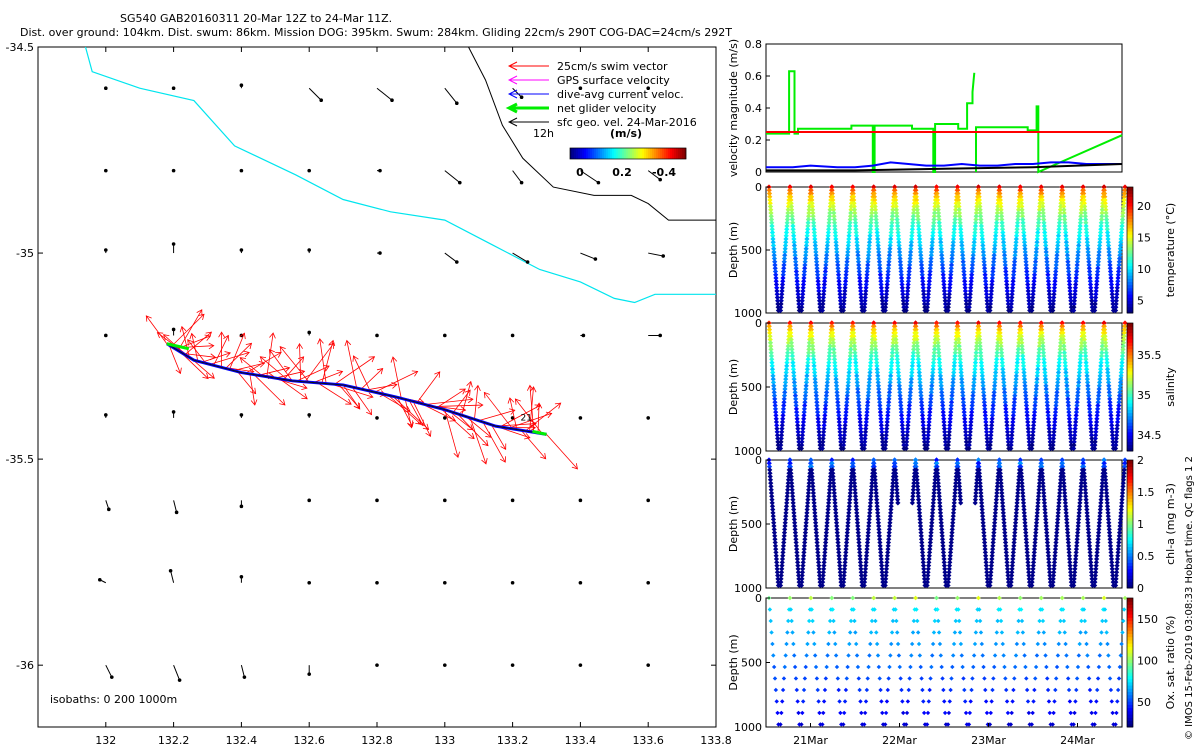 The width and height of the screenshot is (1200, 750). Describe the element at coordinates (274, 371) in the screenshot. I see `swim-vector` at that location.